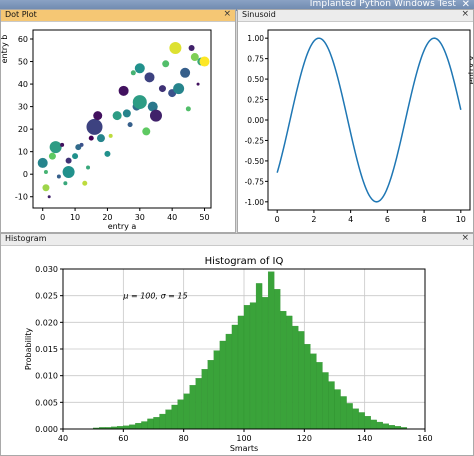 Image resolution: width=474 pixels, height=456 pixels. What do you see at coordinates (23, 62) in the screenshot?
I see `y-tick-label: 50` at bounding box center [23, 62].